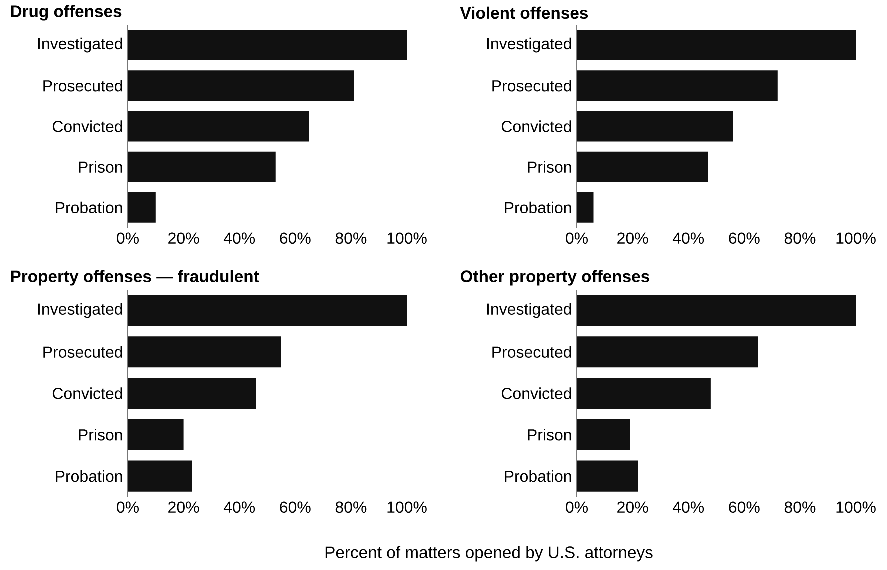 Image resolution: width=887 pixels, height=570 pixels. I want to click on chart-title: Drug offenses, so click(66, 13).